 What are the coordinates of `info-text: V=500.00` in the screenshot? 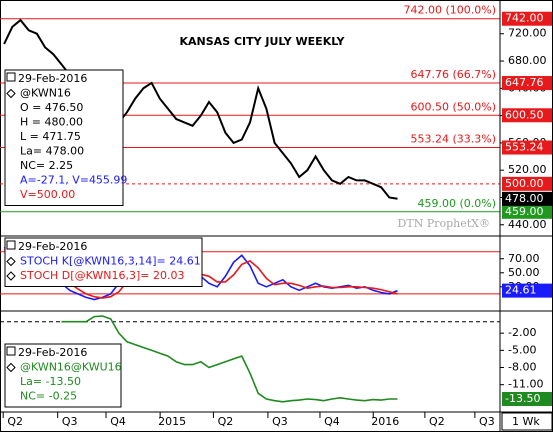 It's located at (47, 194).